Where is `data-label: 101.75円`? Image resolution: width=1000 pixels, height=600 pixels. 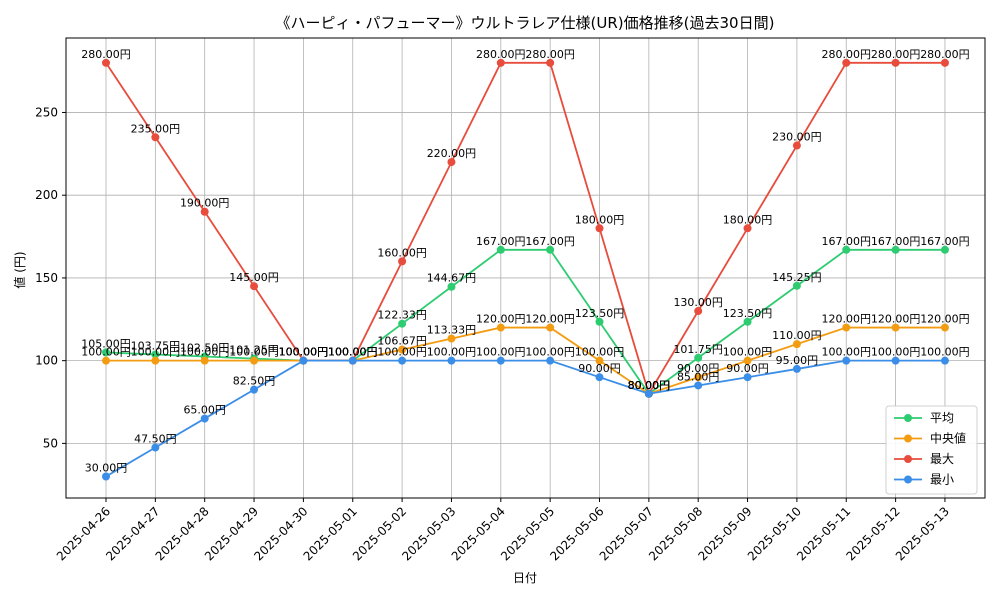 data-label: 101.75円 is located at coordinates (698, 349).